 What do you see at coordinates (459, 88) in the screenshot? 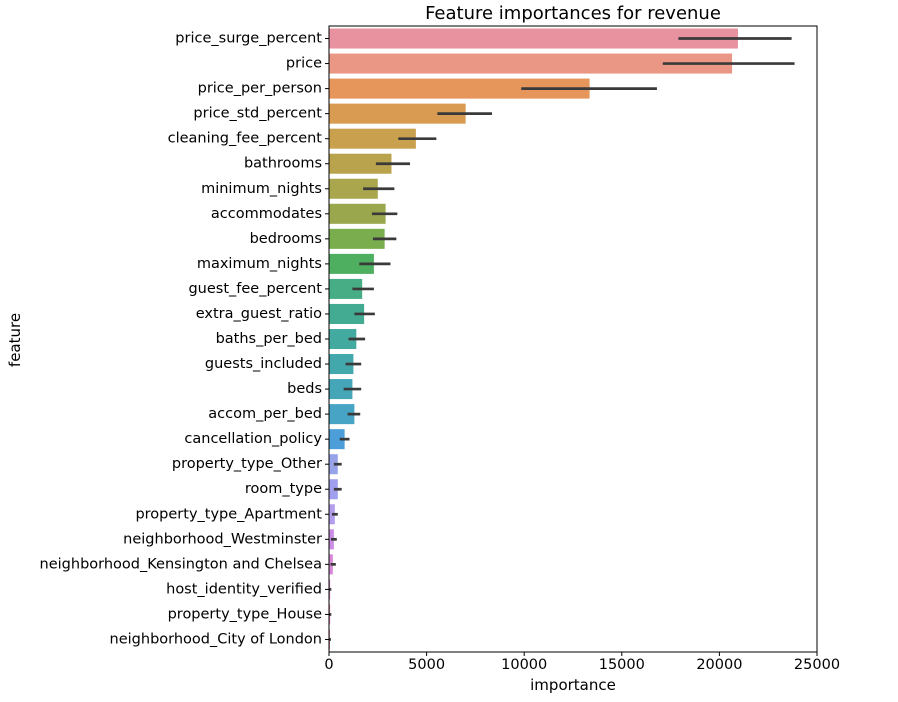
I see `bar-price-per-person` at bounding box center [459, 88].